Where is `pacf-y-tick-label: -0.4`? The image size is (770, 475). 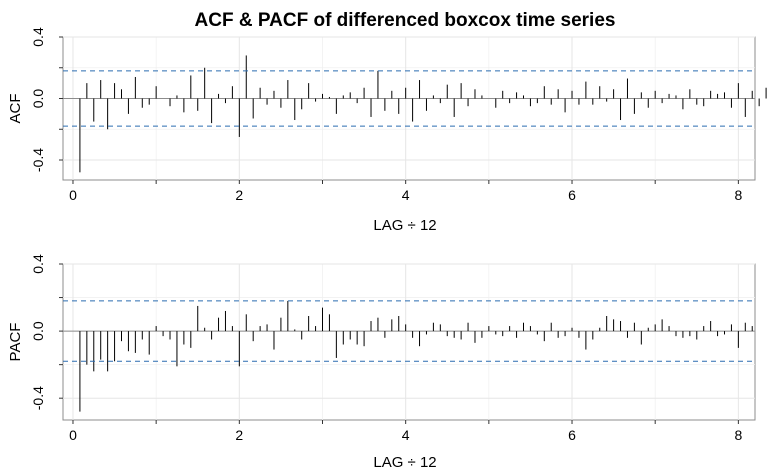 pacf-y-tick-label: -0.4 is located at coordinates (38, 398).